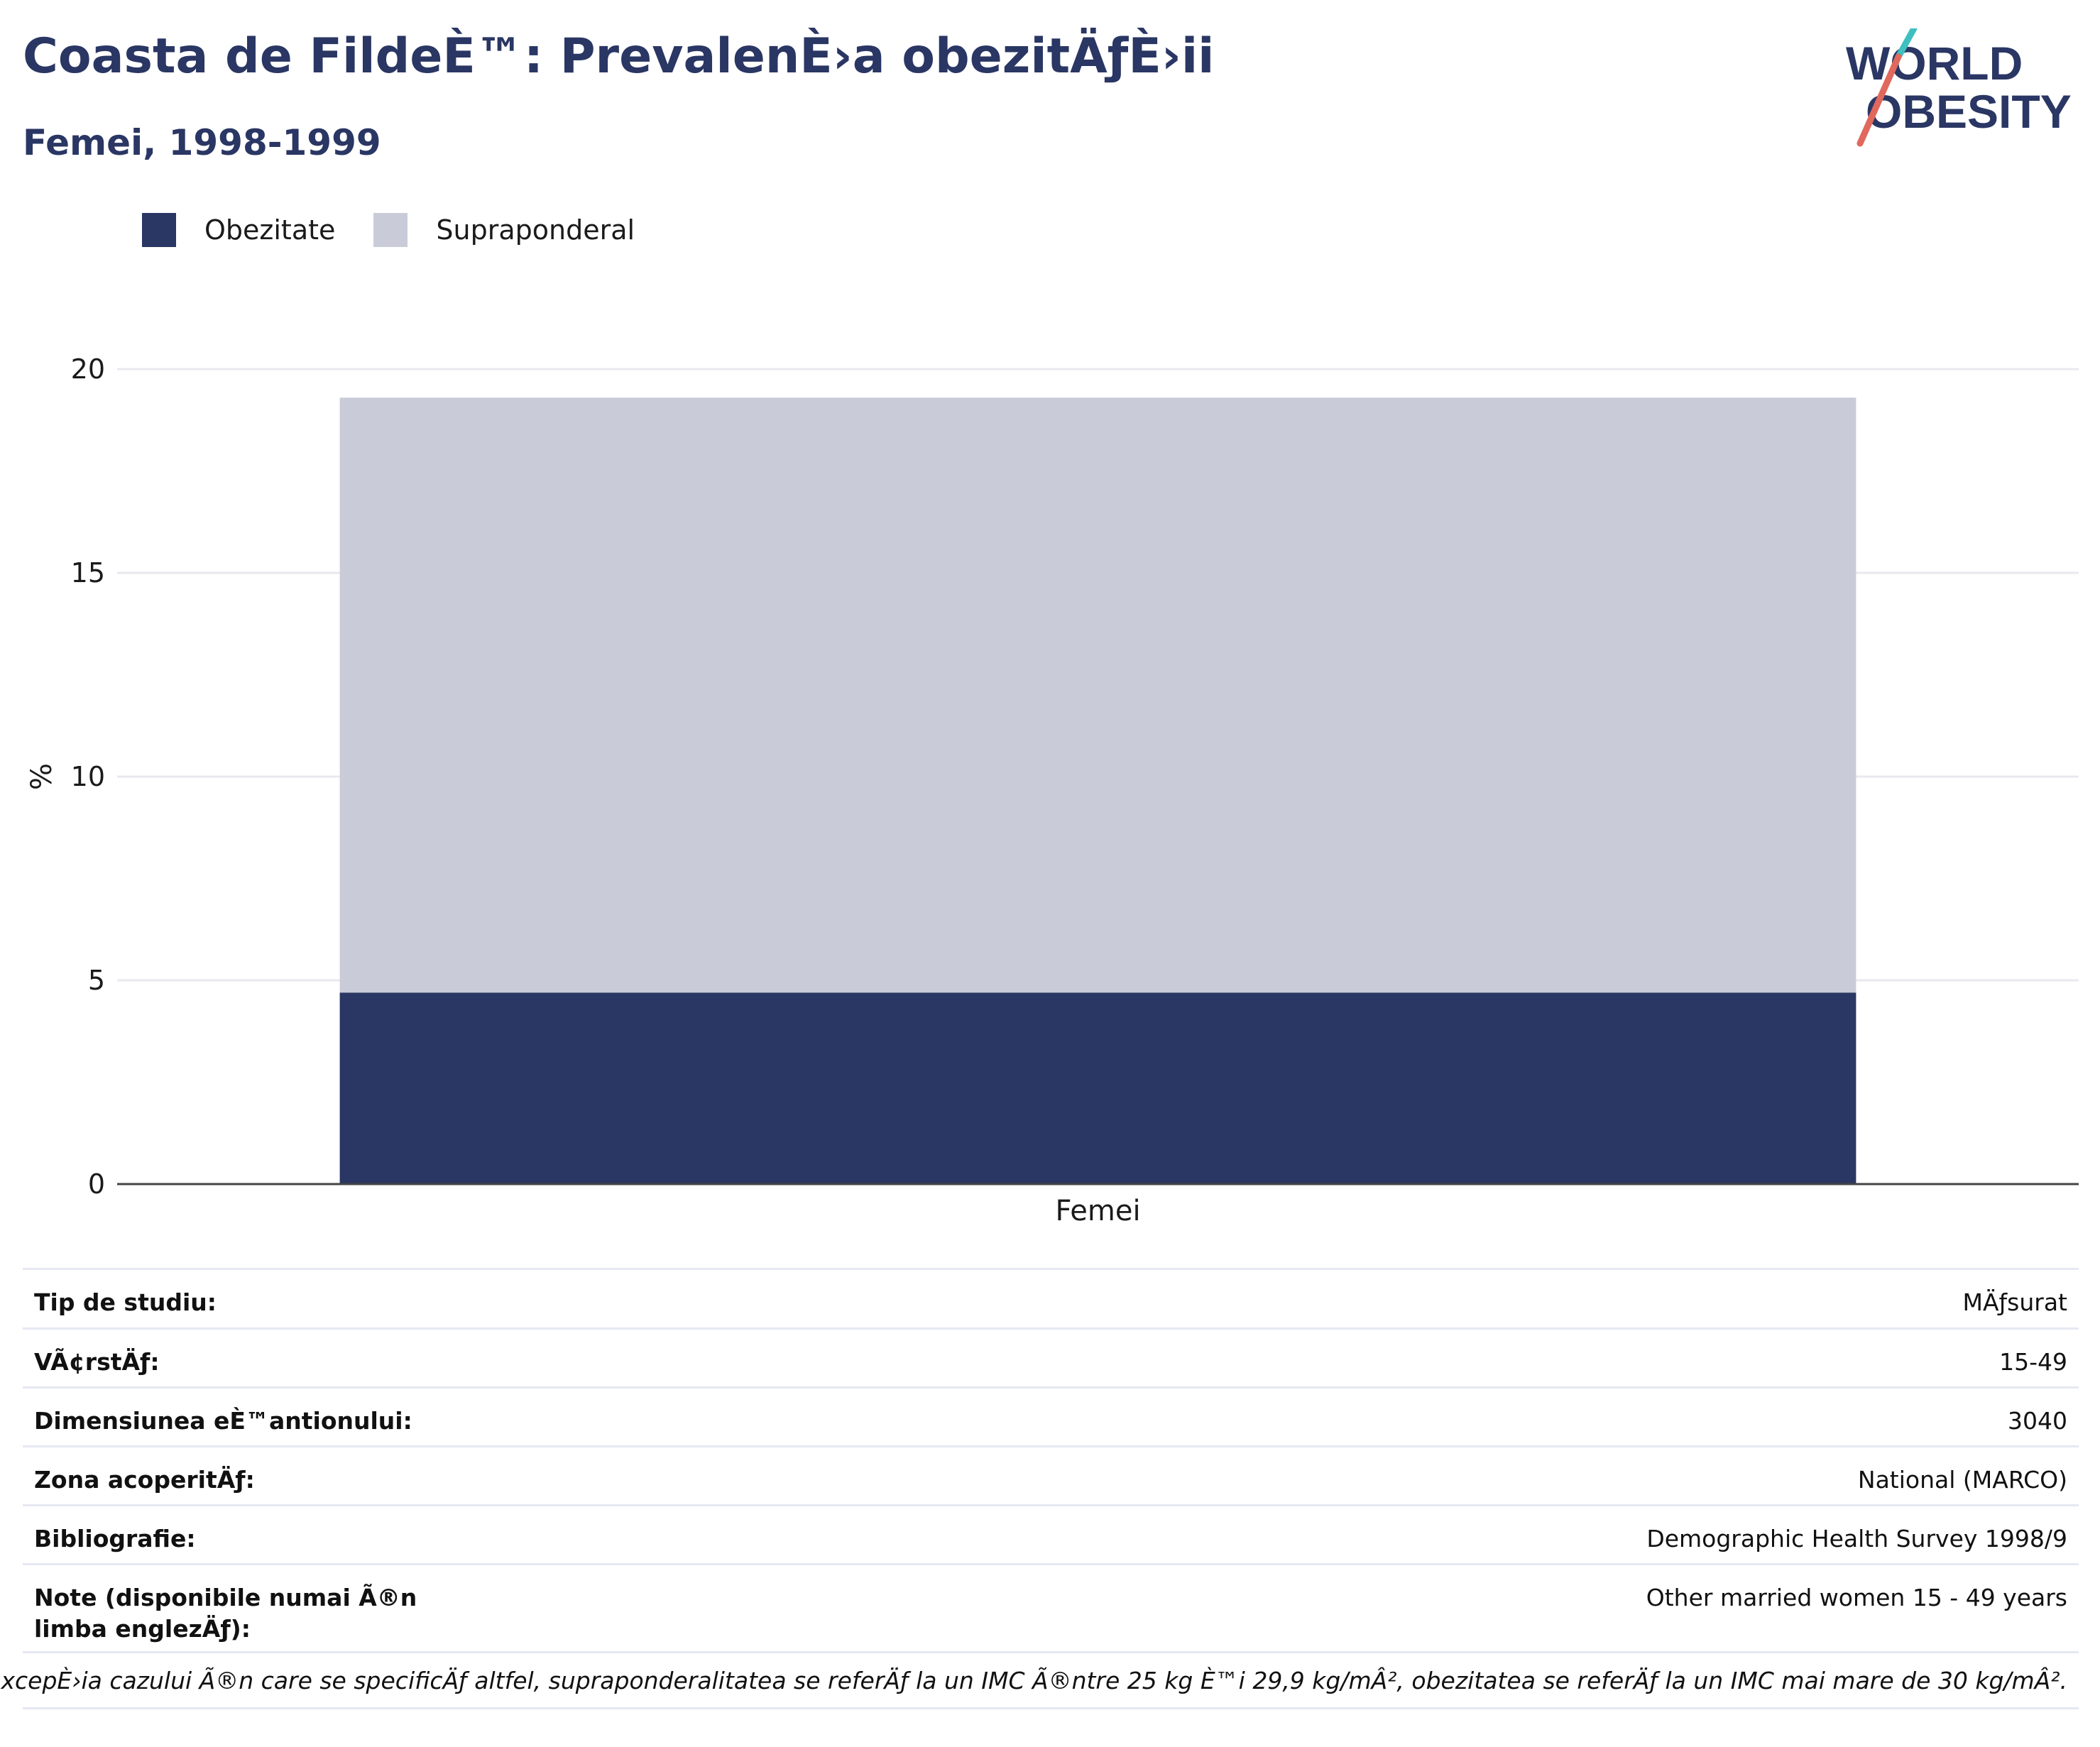 The width and height of the screenshot is (2100, 1747). Describe the element at coordinates (88, 369) in the screenshot. I see `y-tick-label: 20` at that location.